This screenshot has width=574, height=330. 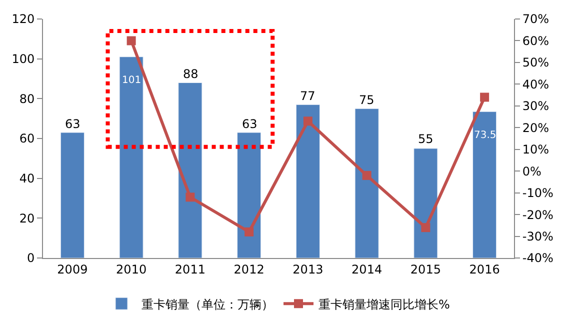 What do you see at coordinates (132, 80) in the screenshot?
I see `data-label: 101` at bounding box center [132, 80].